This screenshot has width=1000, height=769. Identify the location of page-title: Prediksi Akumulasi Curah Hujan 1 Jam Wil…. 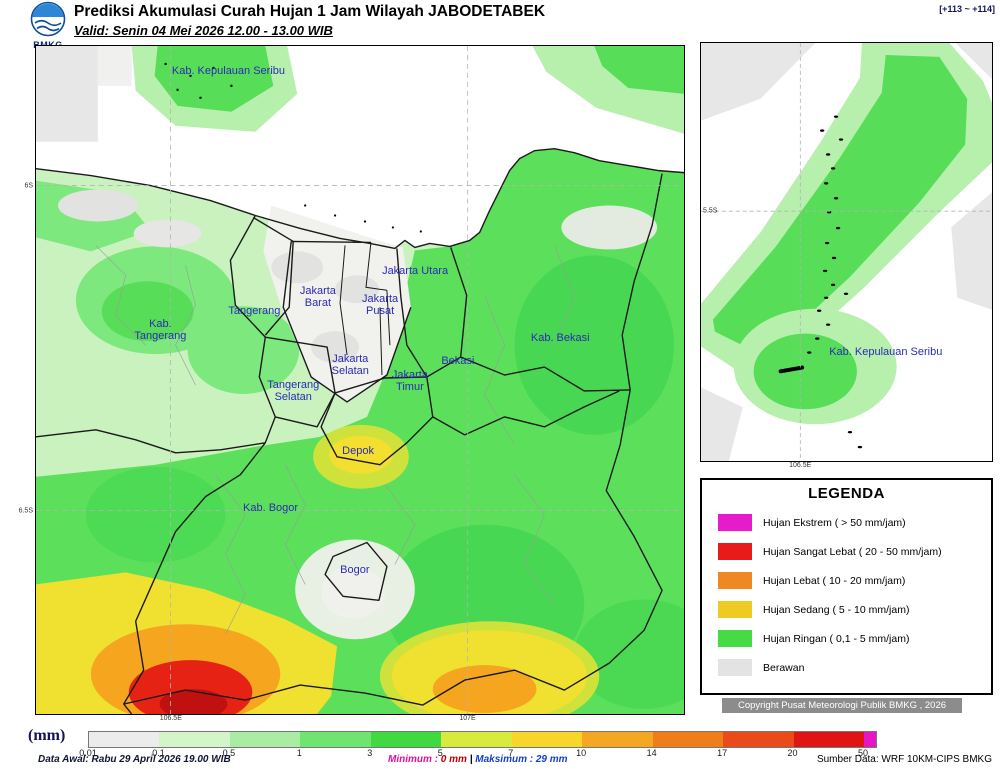
(310, 11).